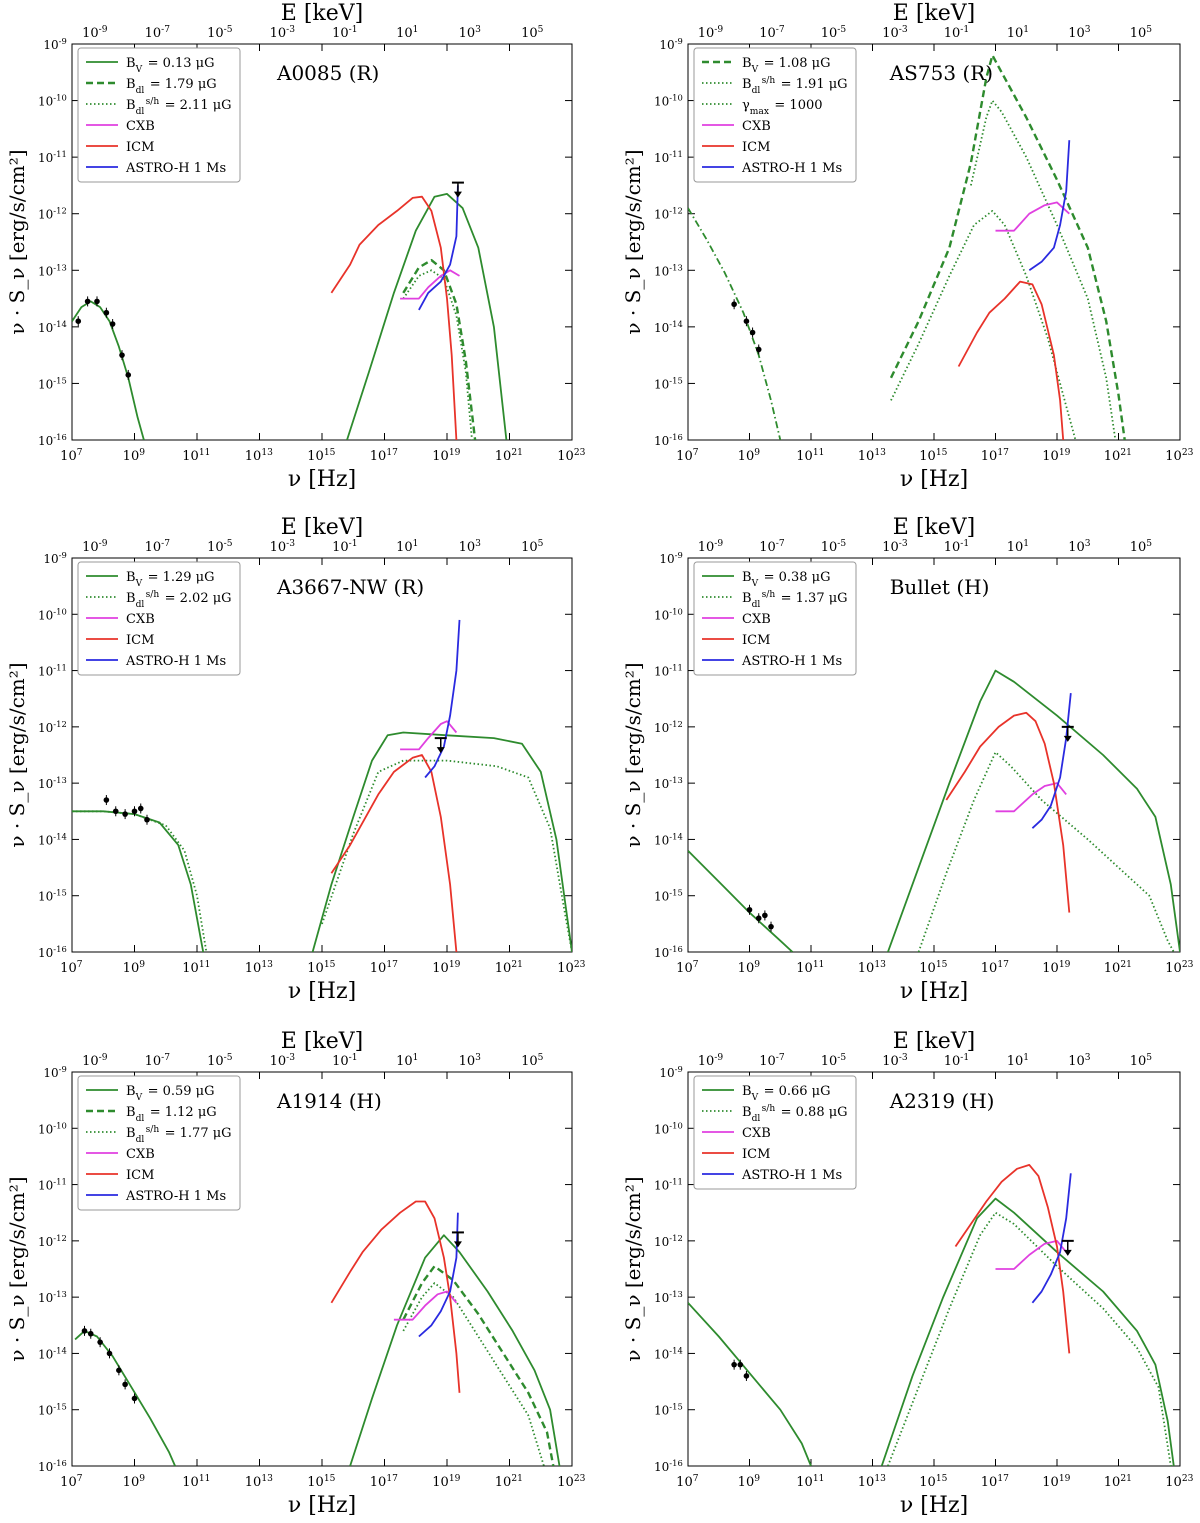  I want to click on y-tick-label: 10-10, so click(53, 1128).